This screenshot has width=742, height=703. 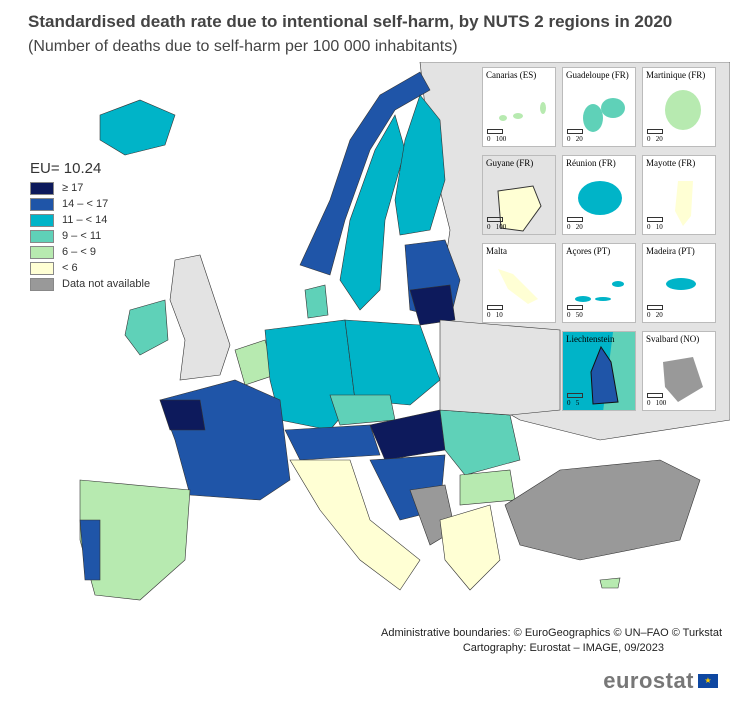 What do you see at coordinates (66, 168) in the screenshot?
I see `legend-title: EU= 10.24` at bounding box center [66, 168].